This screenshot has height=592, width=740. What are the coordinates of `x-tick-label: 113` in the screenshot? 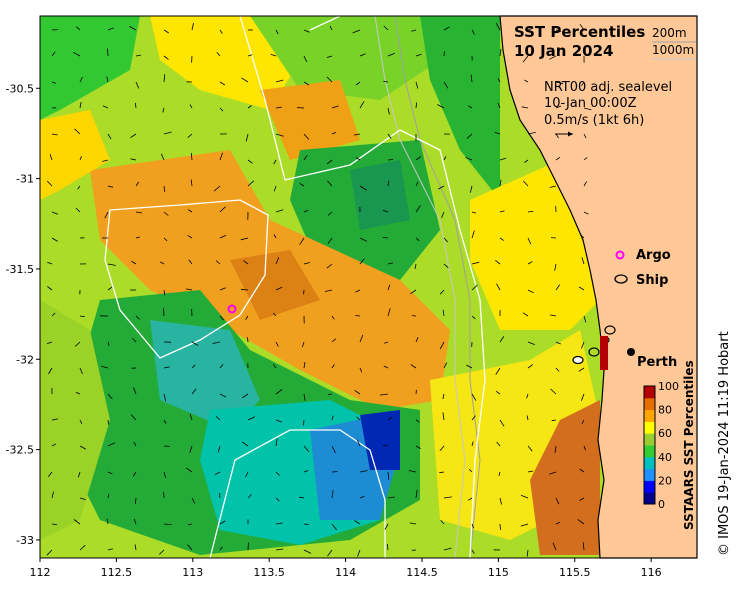 It's located at (192, 572).